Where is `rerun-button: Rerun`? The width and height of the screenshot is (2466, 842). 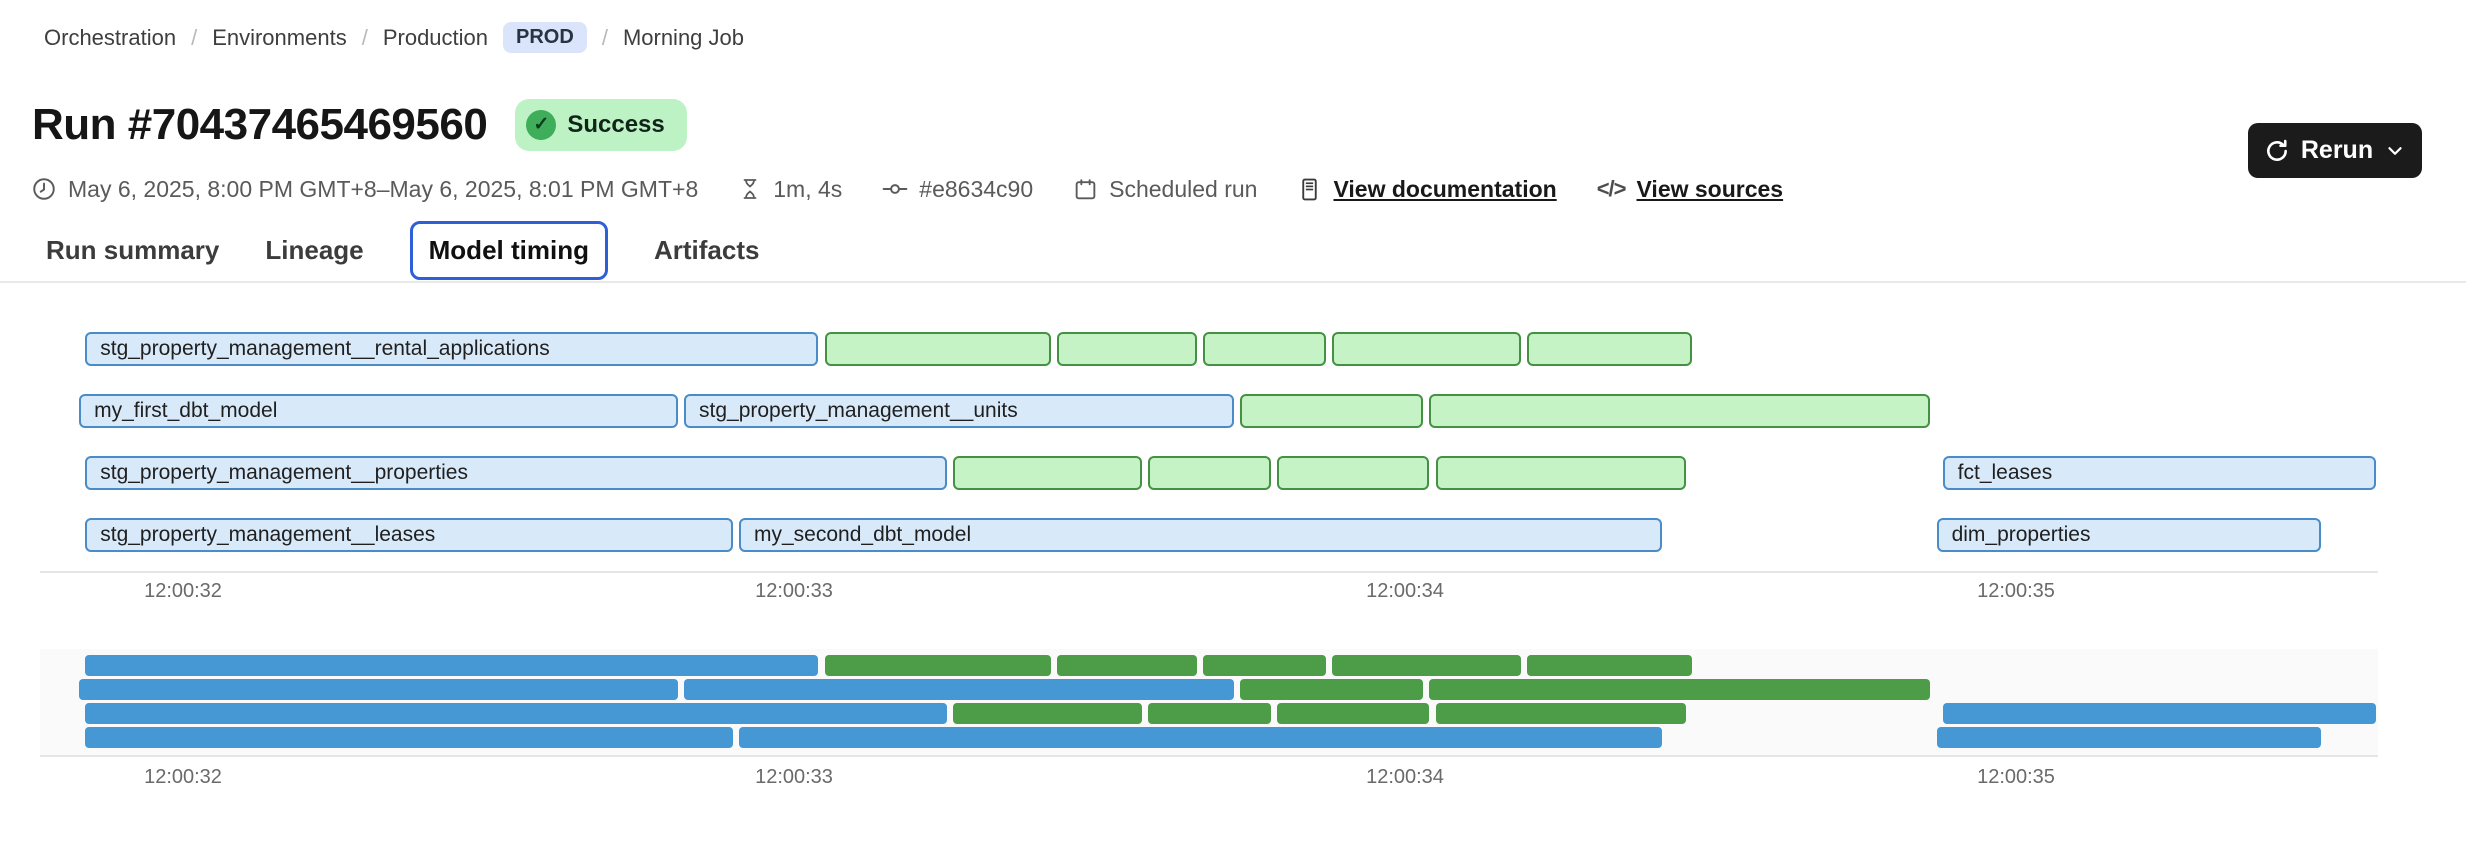 rerun-button: Rerun is located at coordinates (2335, 150).